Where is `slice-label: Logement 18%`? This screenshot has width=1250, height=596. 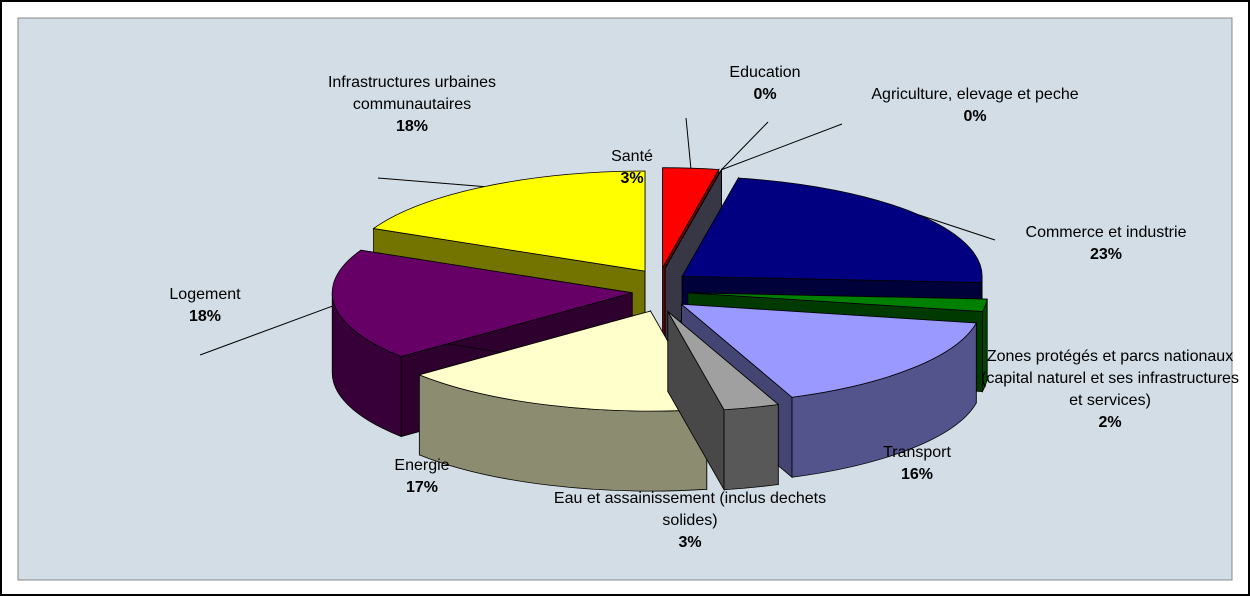 slice-label: Logement 18% is located at coordinates (205, 306).